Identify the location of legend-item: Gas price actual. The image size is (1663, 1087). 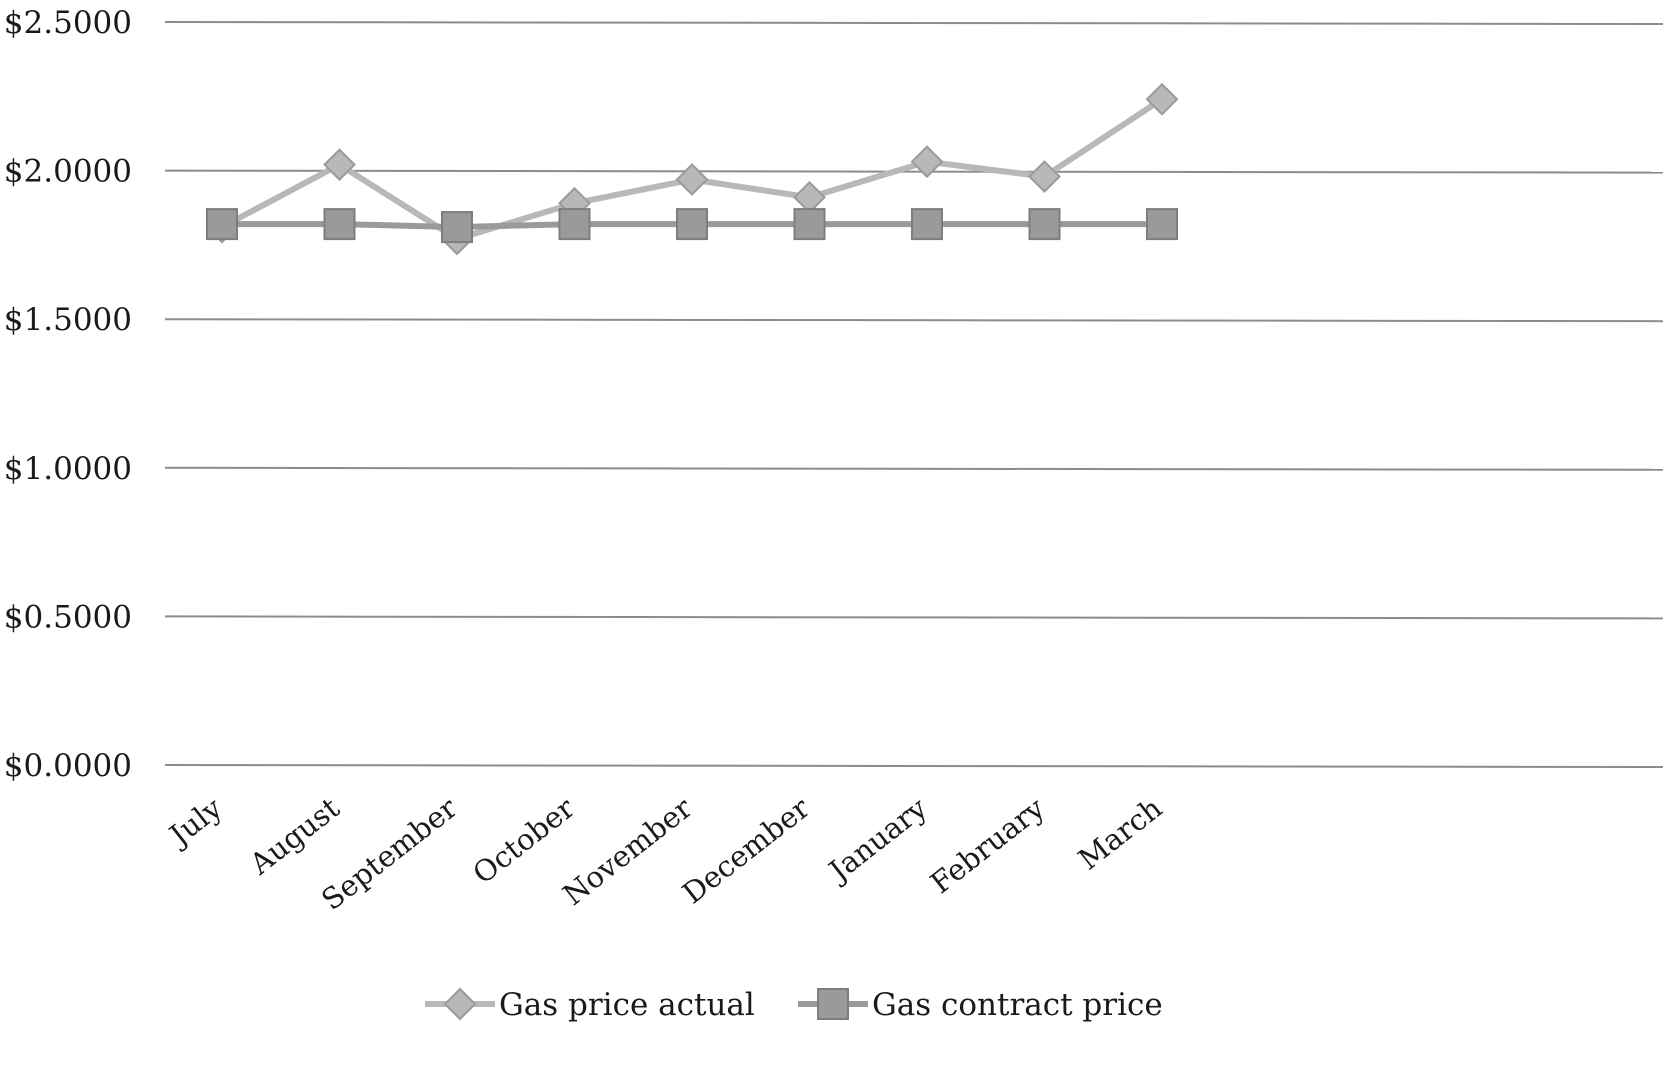
(590, 1005).